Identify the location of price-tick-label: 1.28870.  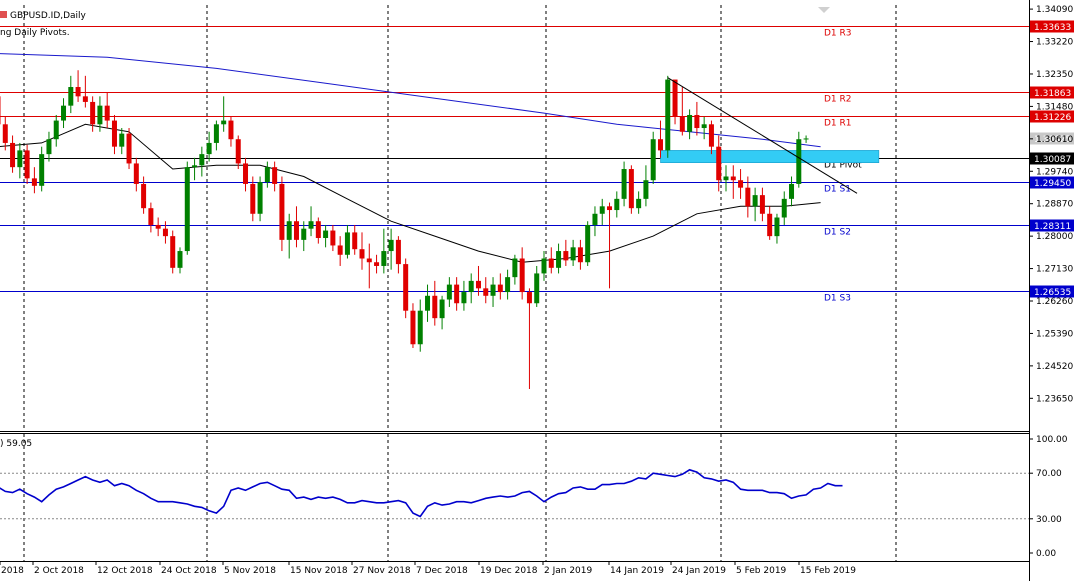
(1054, 205).